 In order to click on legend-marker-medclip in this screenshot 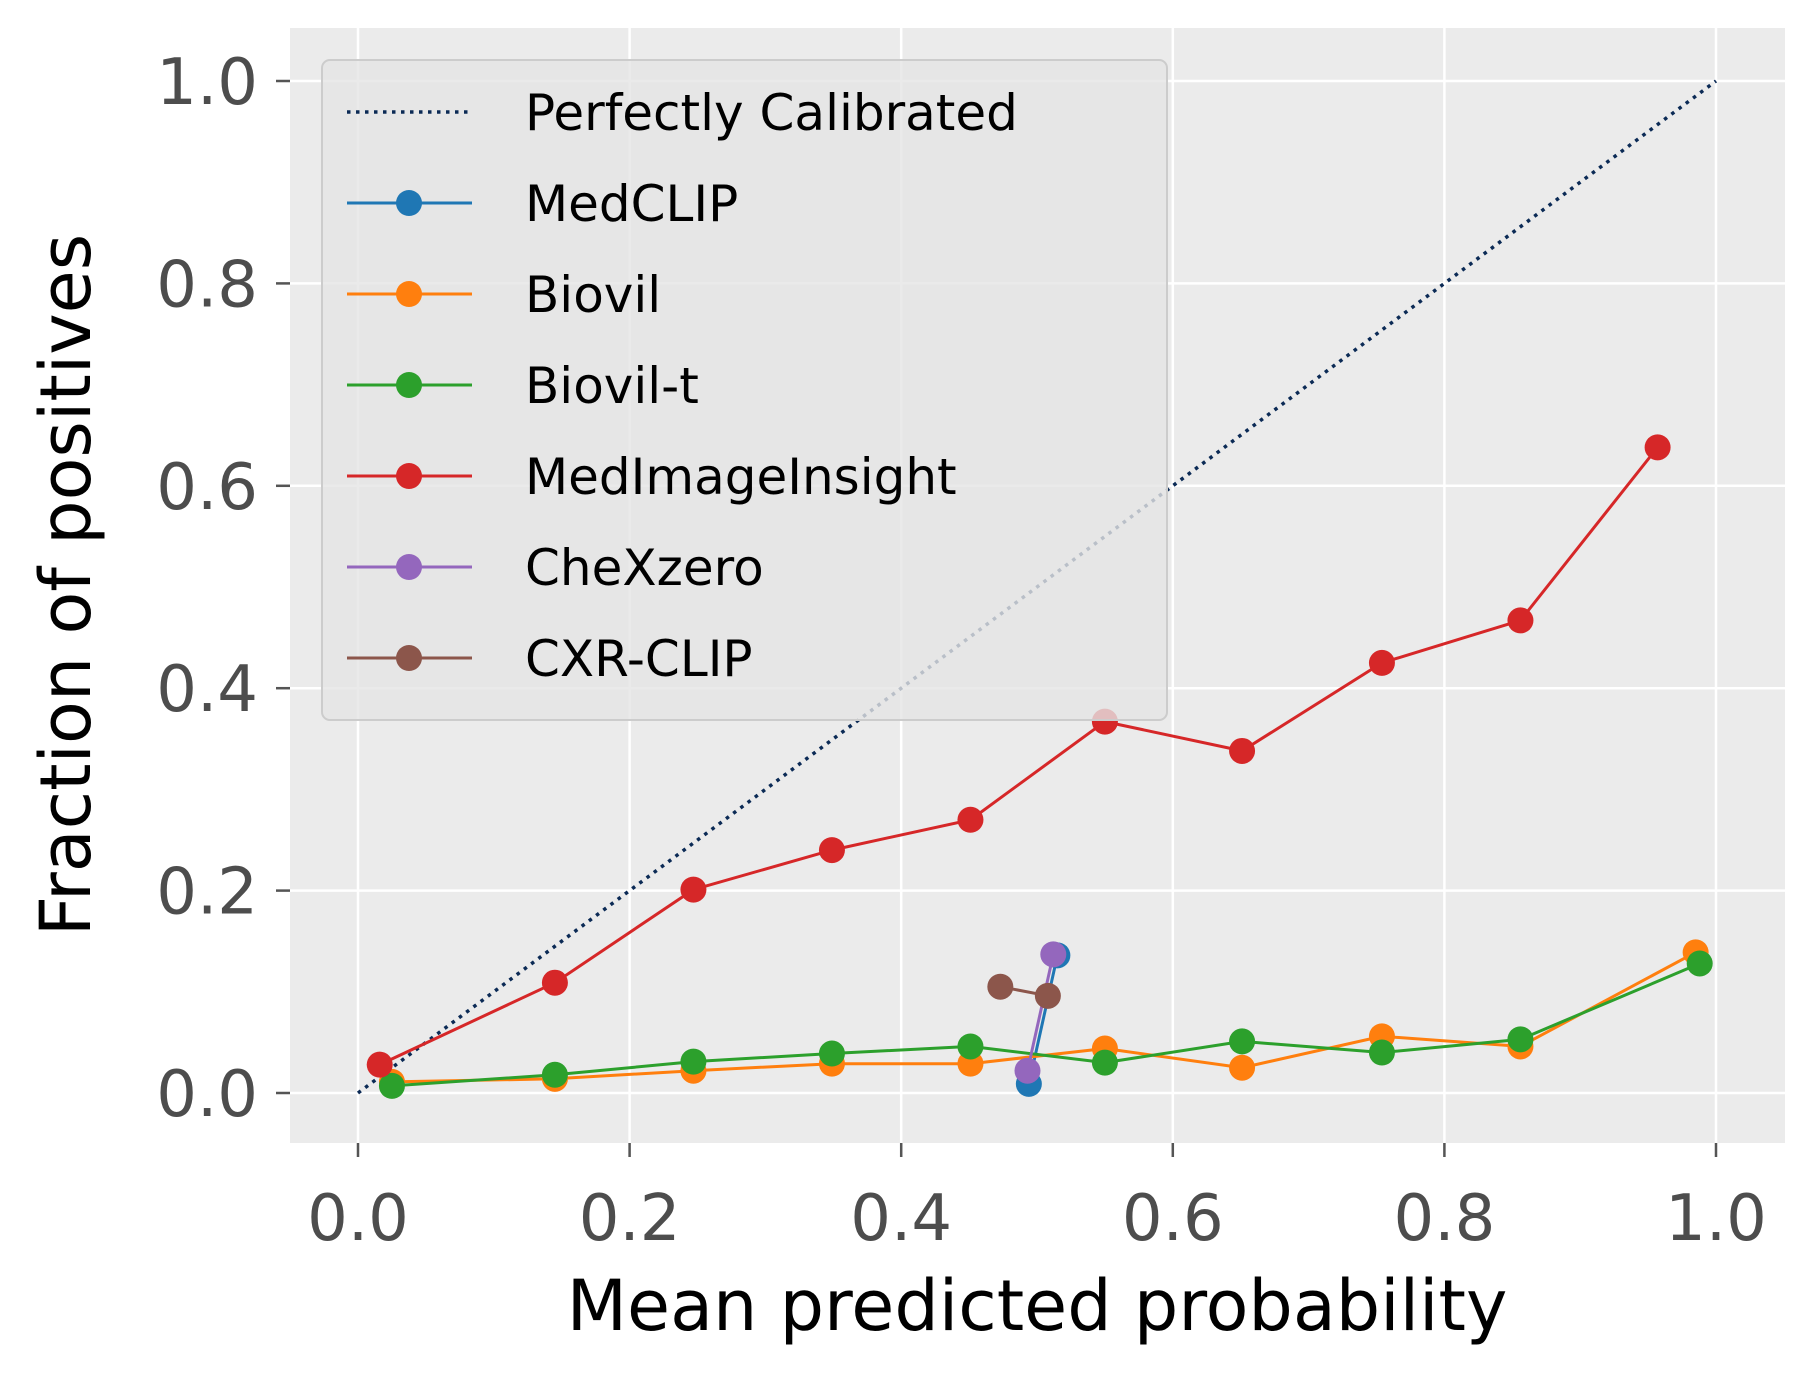, I will do `click(409, 203)`.